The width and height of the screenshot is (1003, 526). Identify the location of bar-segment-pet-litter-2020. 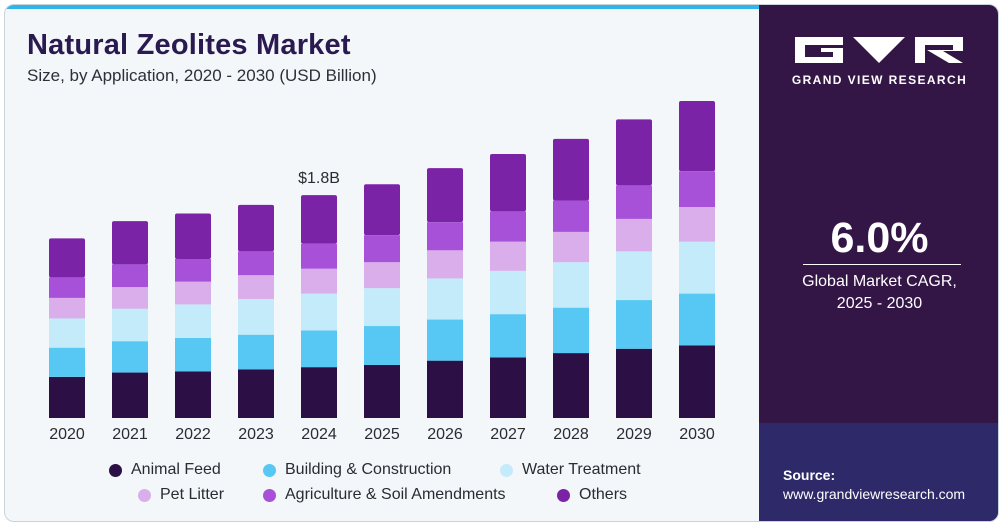
(67, 308).